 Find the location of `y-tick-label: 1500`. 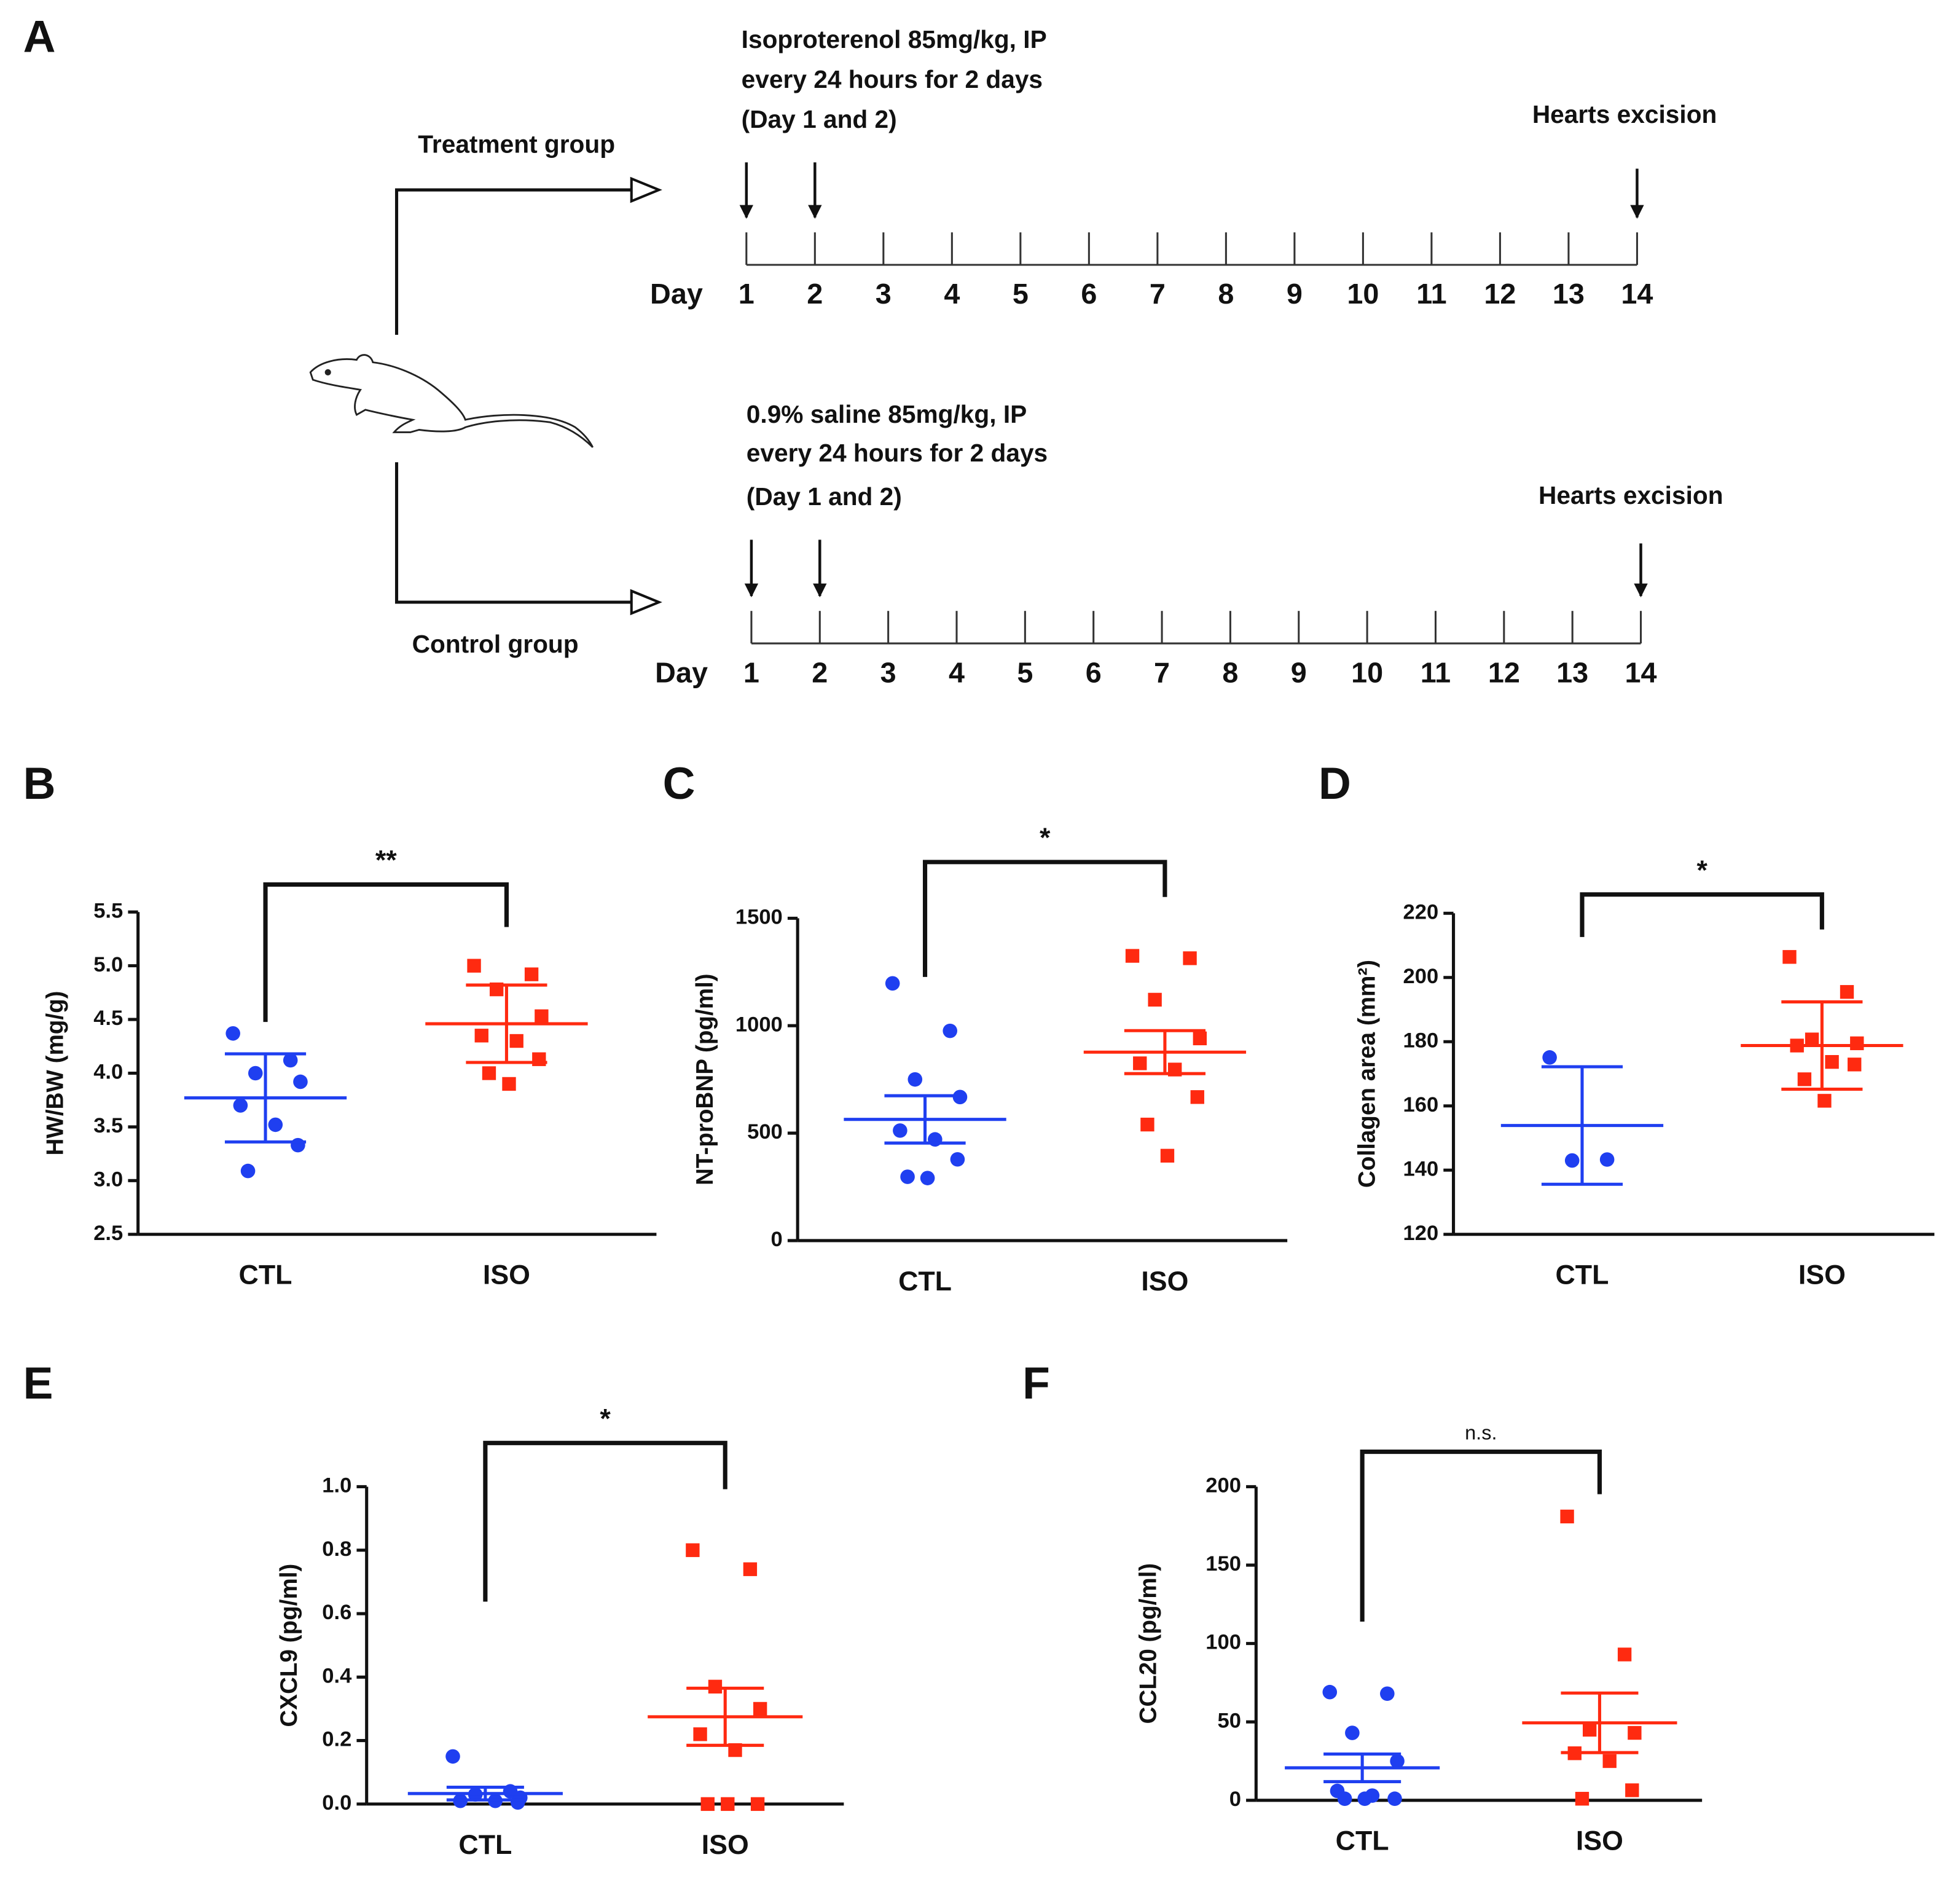

y-tick-label: 1500 is located at coordinates (759, 916).